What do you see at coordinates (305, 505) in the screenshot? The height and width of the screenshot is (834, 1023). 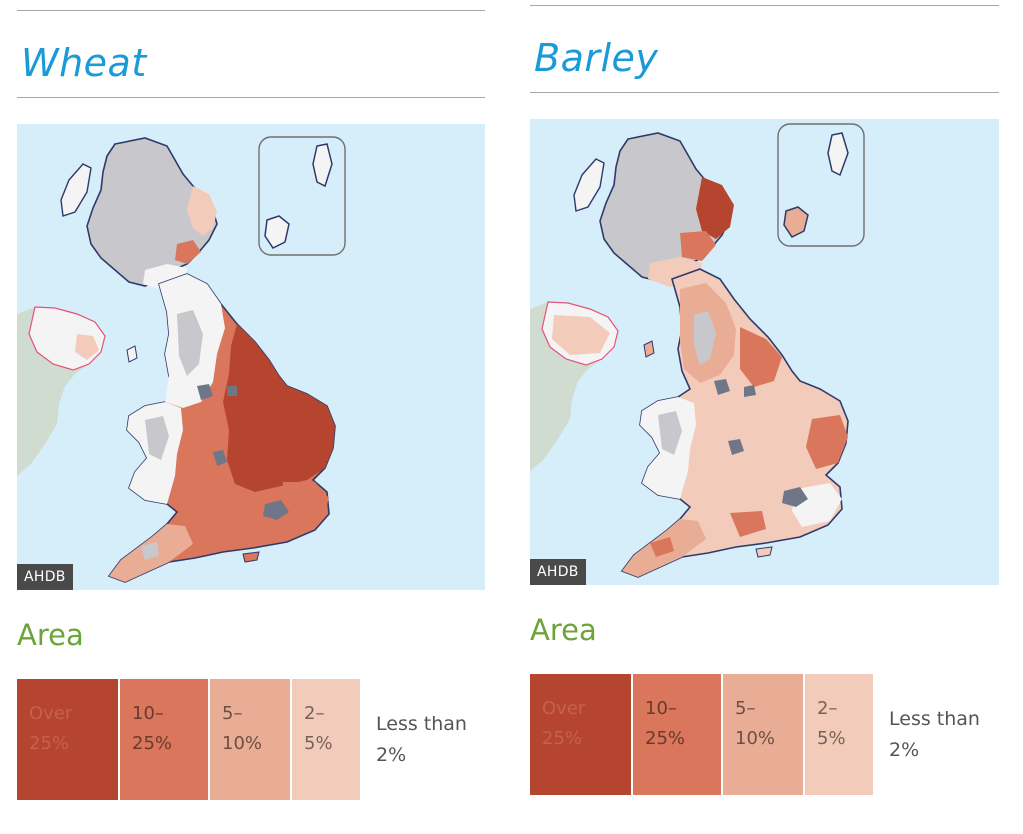 I see `east-england-medium` at bounding box center [305, 505].